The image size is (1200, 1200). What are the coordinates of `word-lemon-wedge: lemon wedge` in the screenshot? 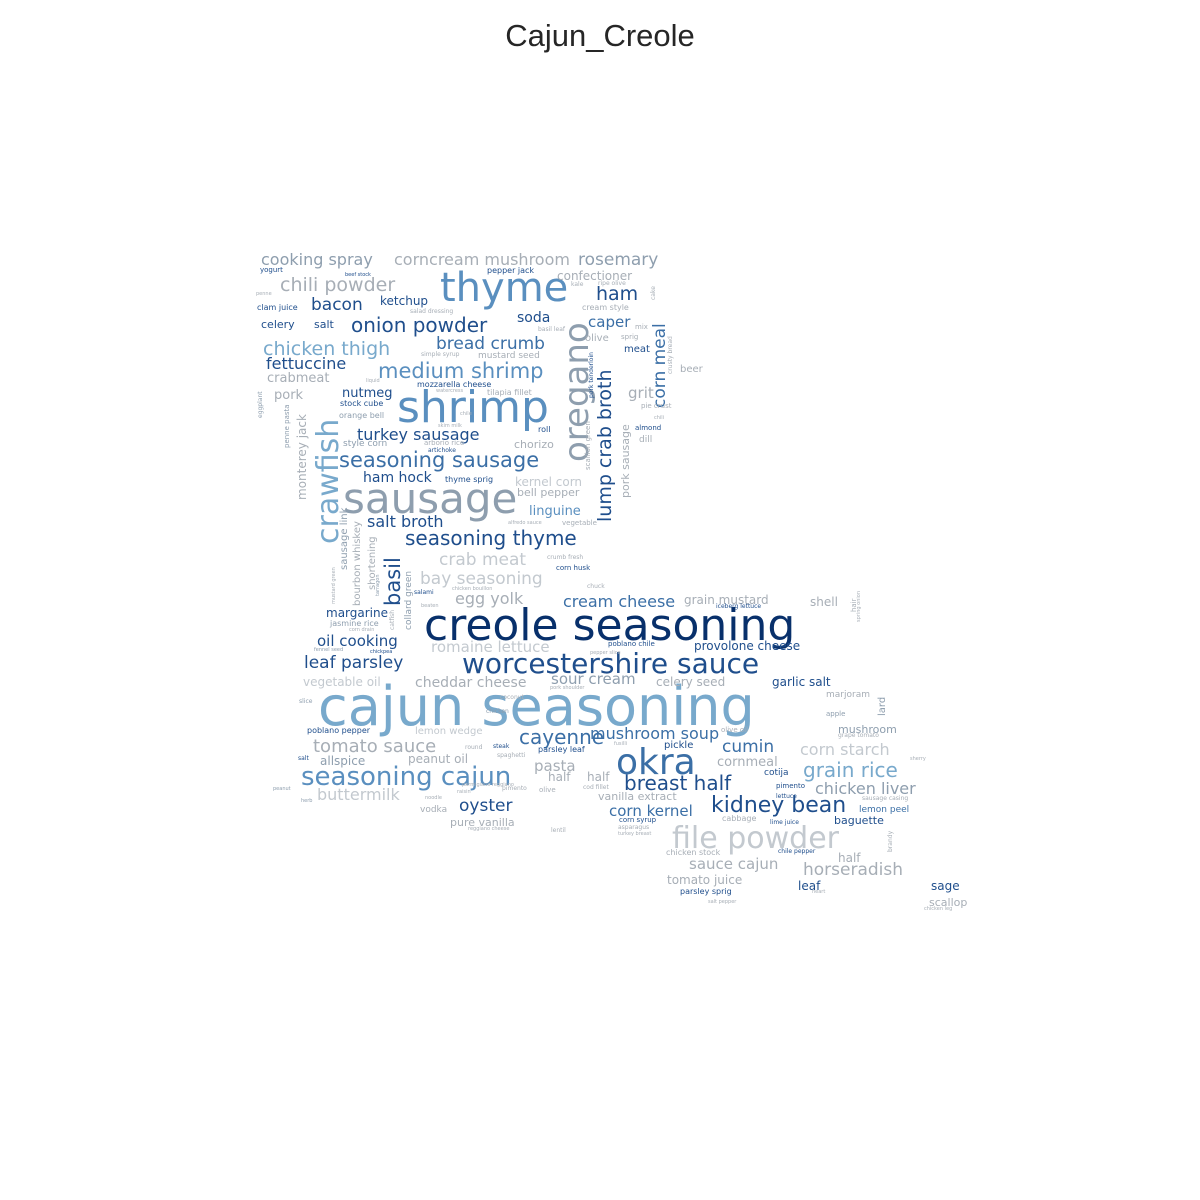 It's located at (449, 731).